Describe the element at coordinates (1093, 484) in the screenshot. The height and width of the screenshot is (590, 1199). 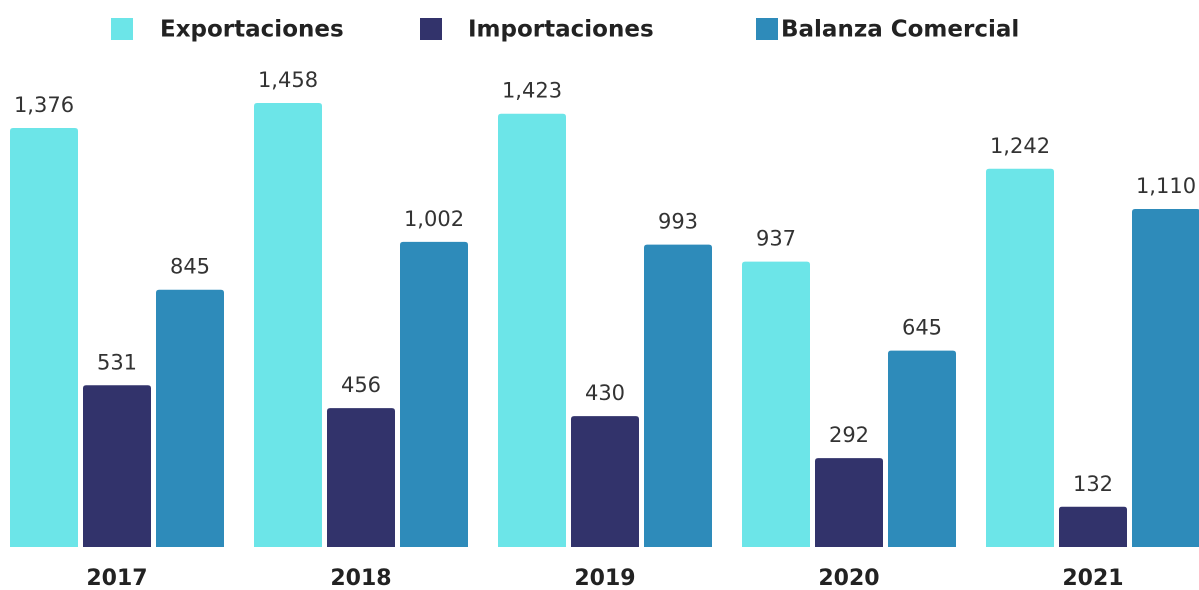
I see `value-label: 132` at that location.